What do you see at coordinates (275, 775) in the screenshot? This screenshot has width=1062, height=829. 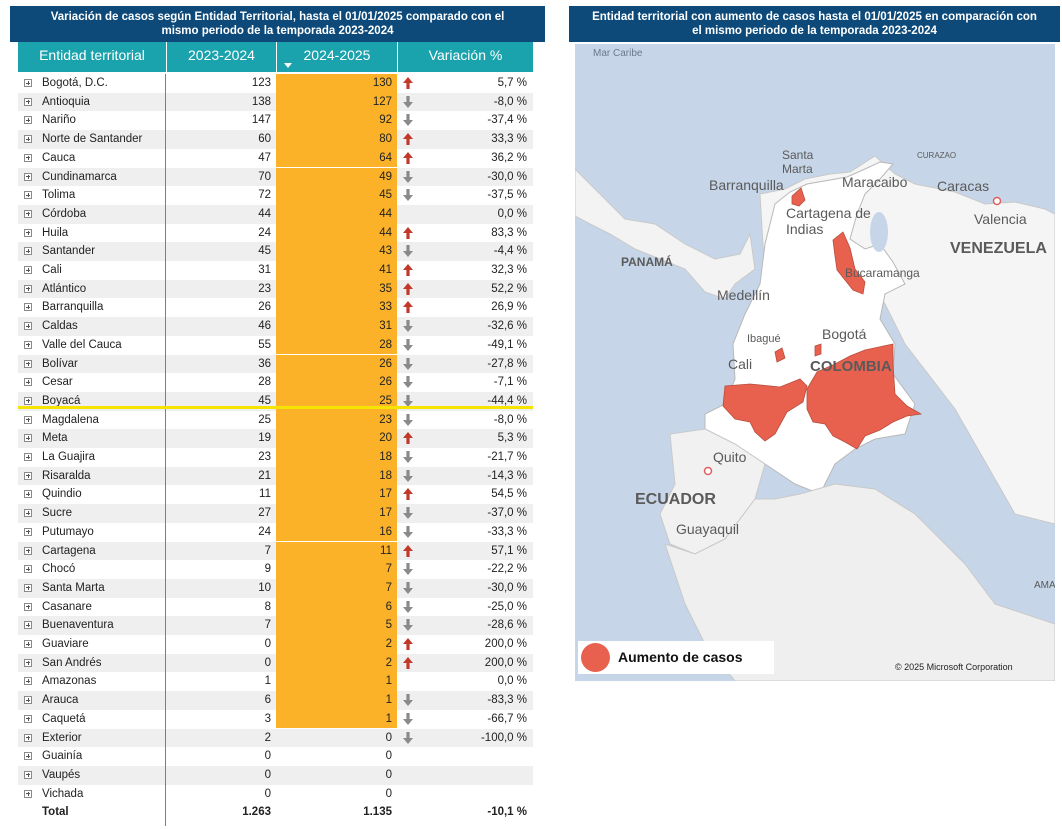 I see `table-row: Vaupés 0 0` at bounding box center [275, 775].